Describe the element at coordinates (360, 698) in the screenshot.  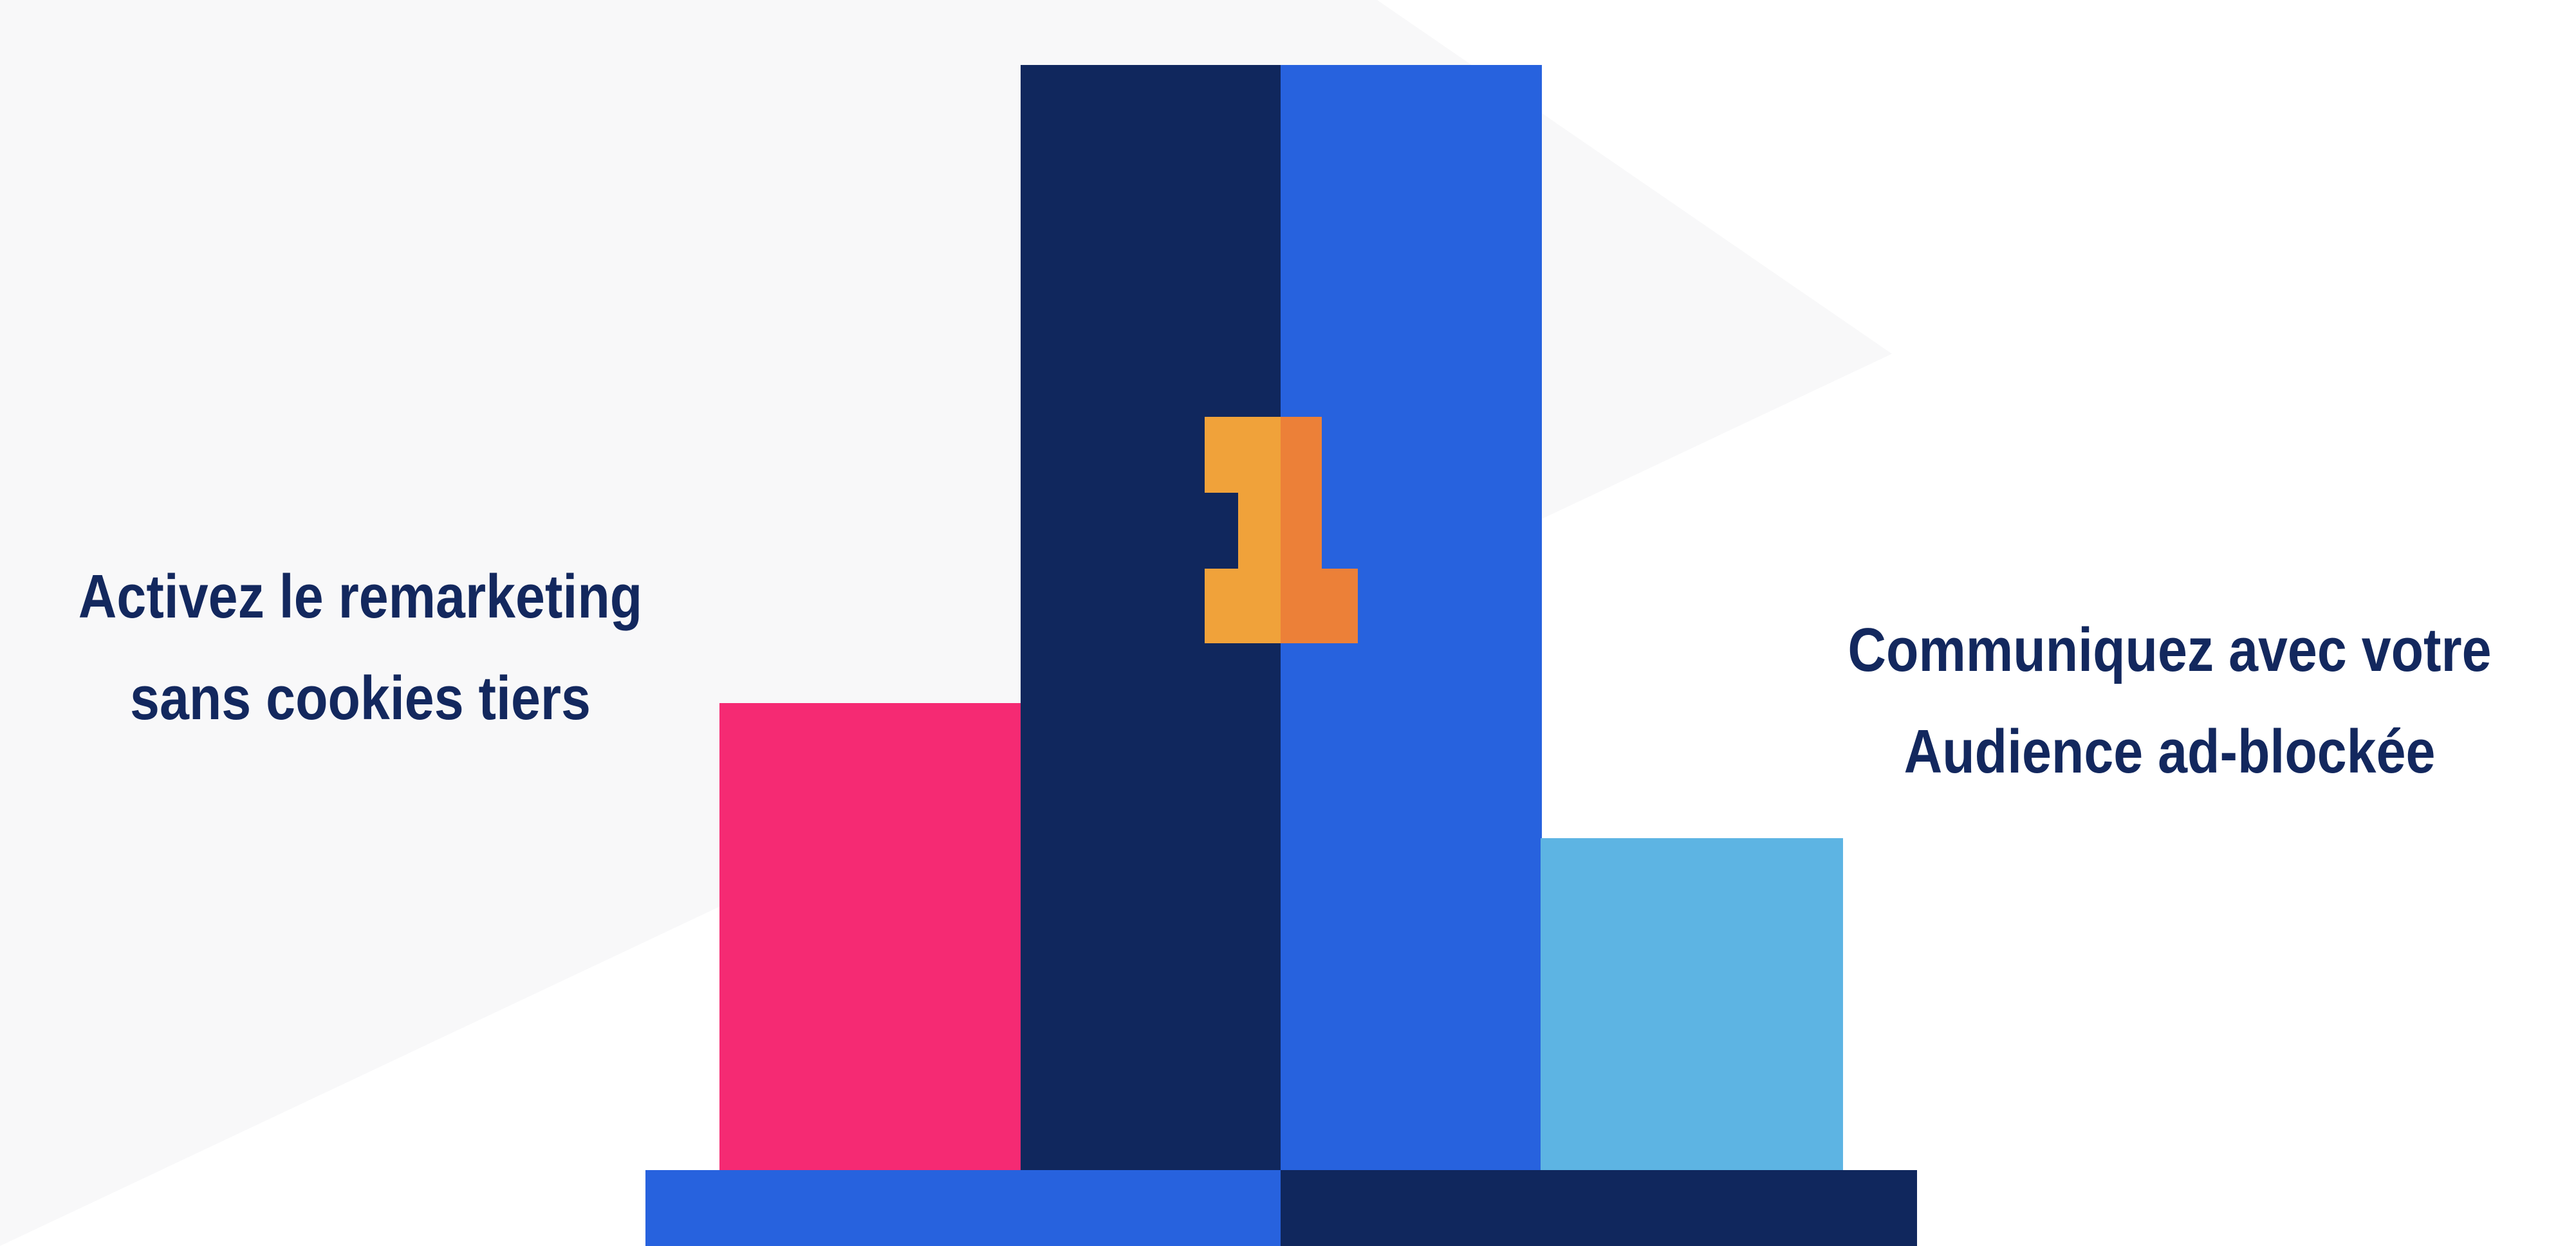
I see `left-label-line-2: sans cookies tiers` at that location.